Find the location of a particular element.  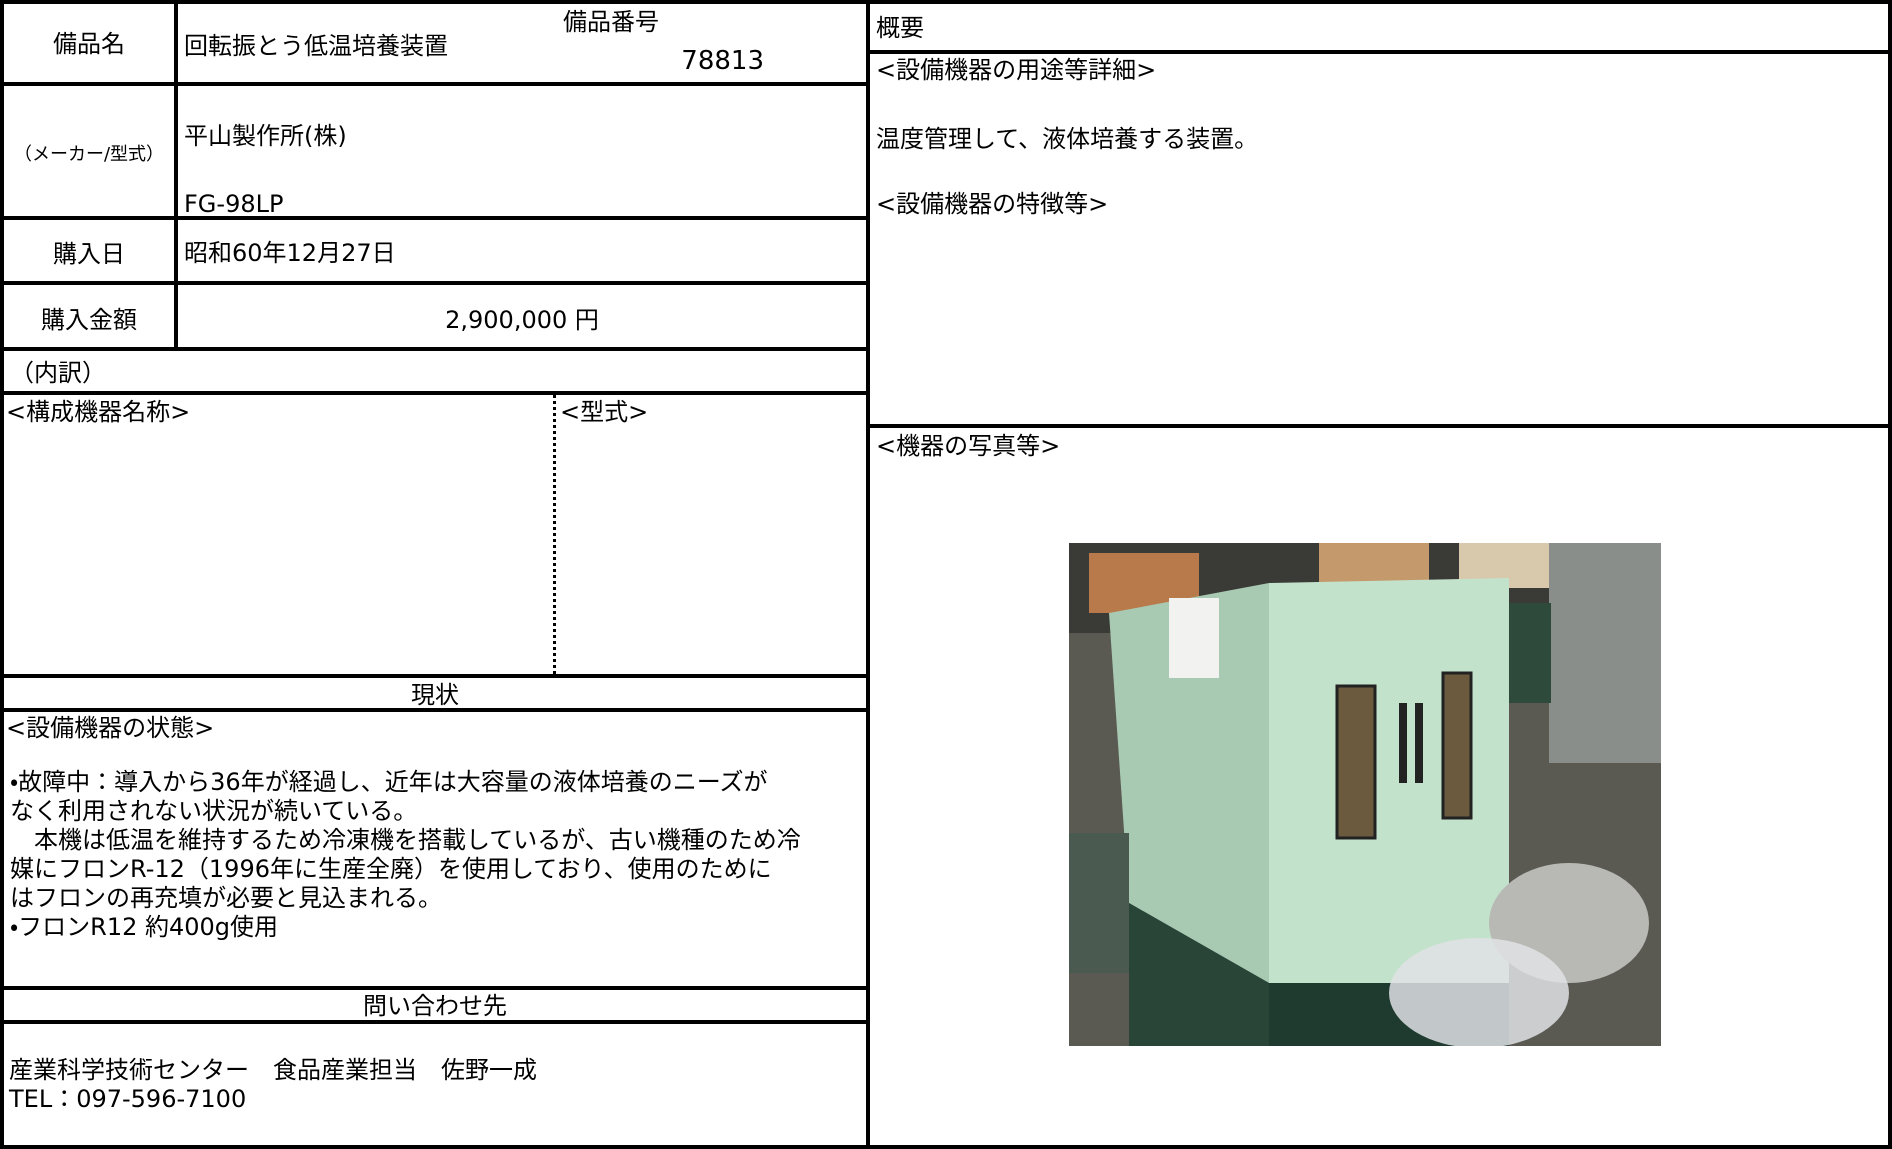

cell: 購入日 is located at coordinates (89, 250).